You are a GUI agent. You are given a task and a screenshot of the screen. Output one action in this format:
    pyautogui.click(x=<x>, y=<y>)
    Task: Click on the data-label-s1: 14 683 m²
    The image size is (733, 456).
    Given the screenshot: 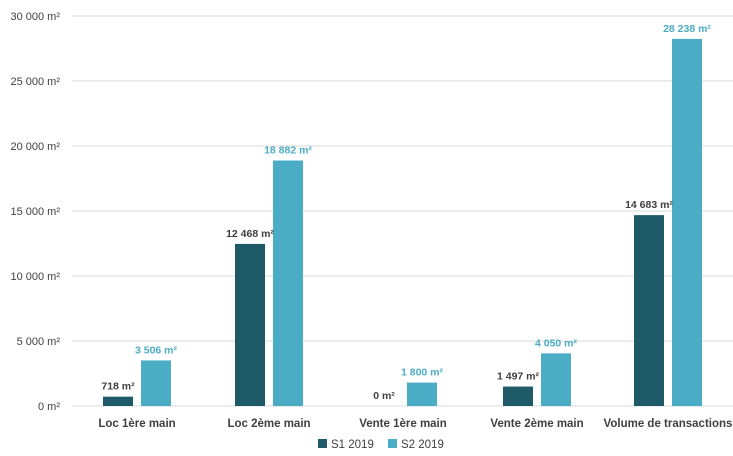 What is the action you would take?
    pyautogui.click(x=649, y=205)
    